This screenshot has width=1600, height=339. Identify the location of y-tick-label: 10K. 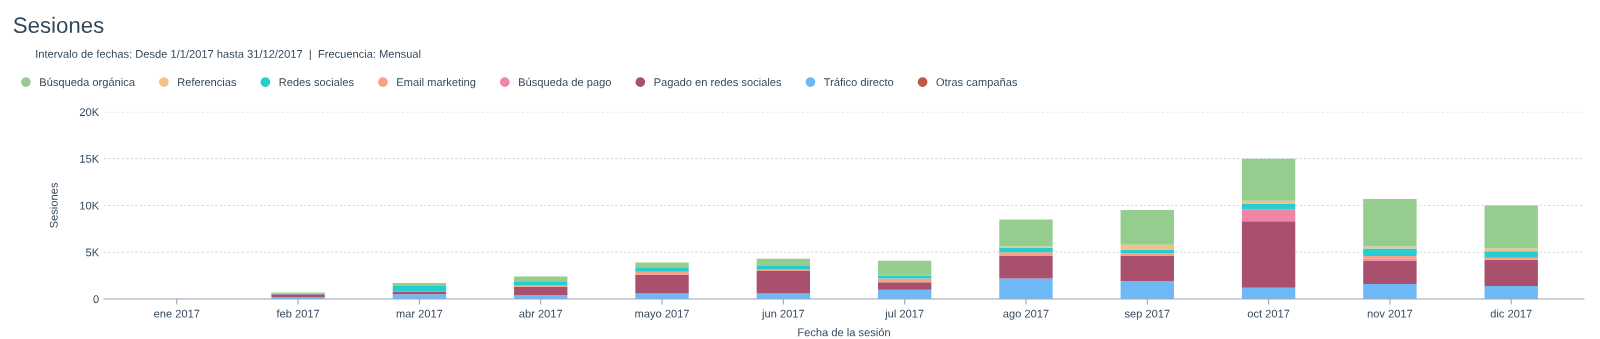
(90, 205).